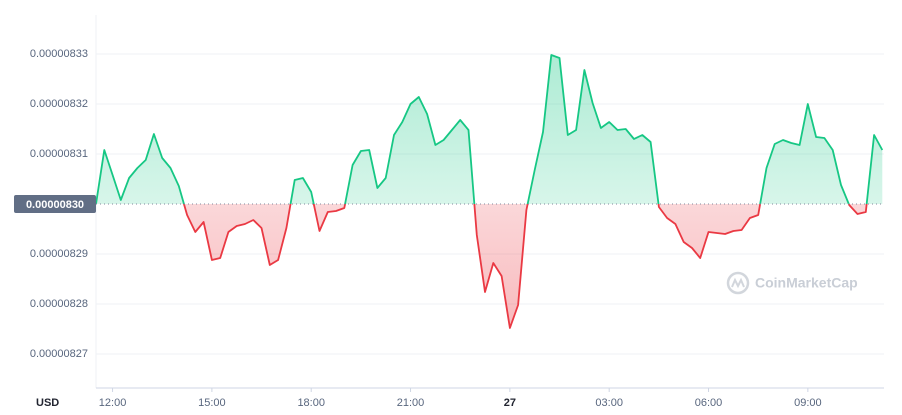  What do you see at coordinates (510, 403) in the screenshot?
I see `x-tick-label: 27` at bounding box center [510, 403].